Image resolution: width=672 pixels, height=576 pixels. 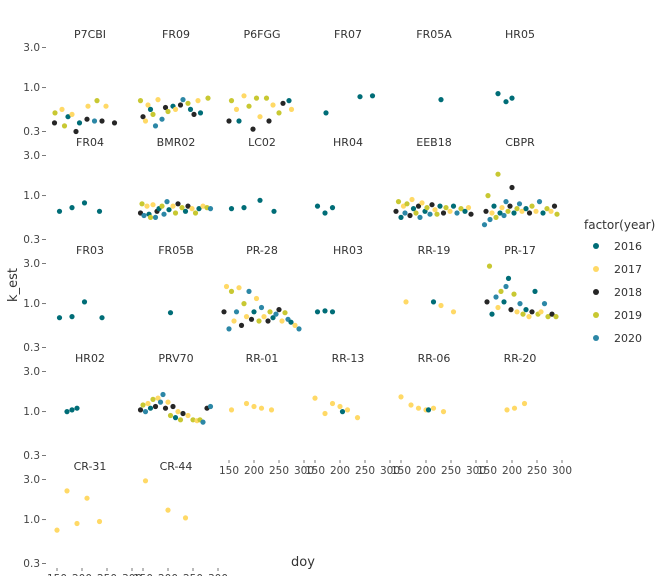 What do you see at coordinates (520, 182) in the screenshot?
I see `panel-cbpr: CBPR` at bounding box center [520, 182].